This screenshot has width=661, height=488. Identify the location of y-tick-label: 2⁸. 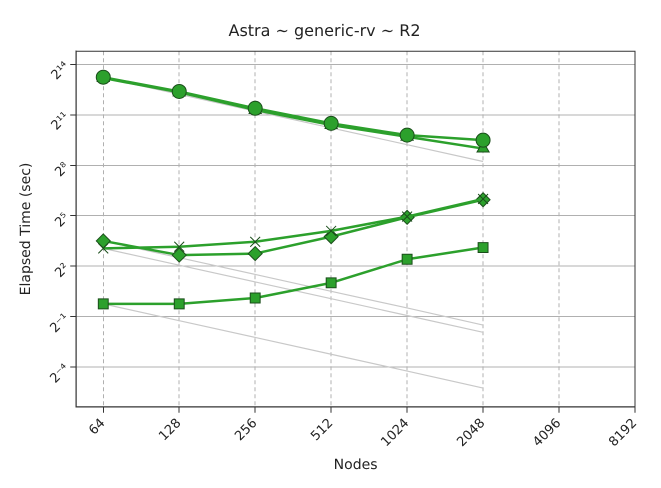
(62, 170).